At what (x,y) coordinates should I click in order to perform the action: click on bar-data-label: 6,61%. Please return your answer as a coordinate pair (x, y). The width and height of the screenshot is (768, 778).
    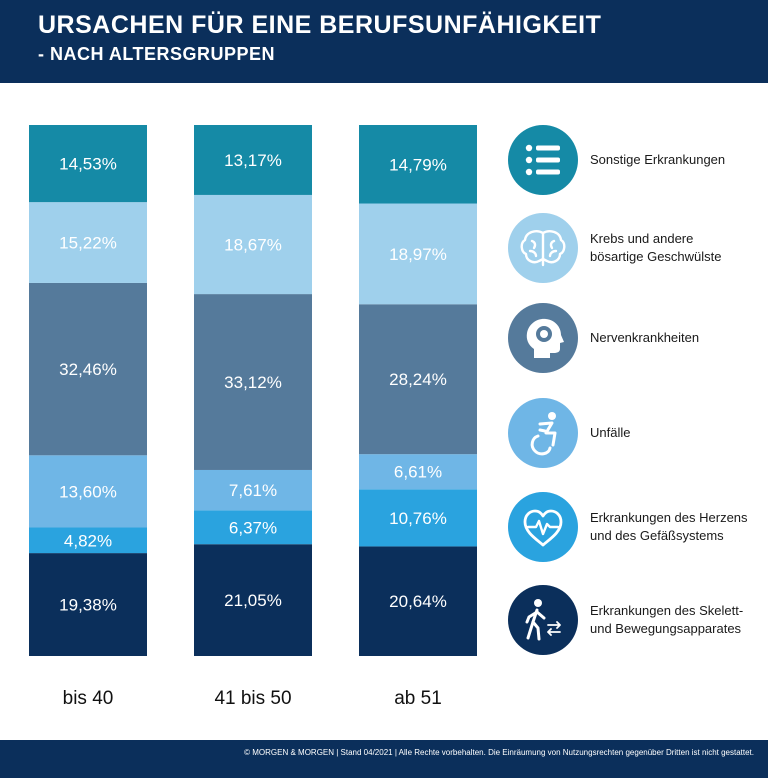
    Looking at the image, I should click on (418, 472).